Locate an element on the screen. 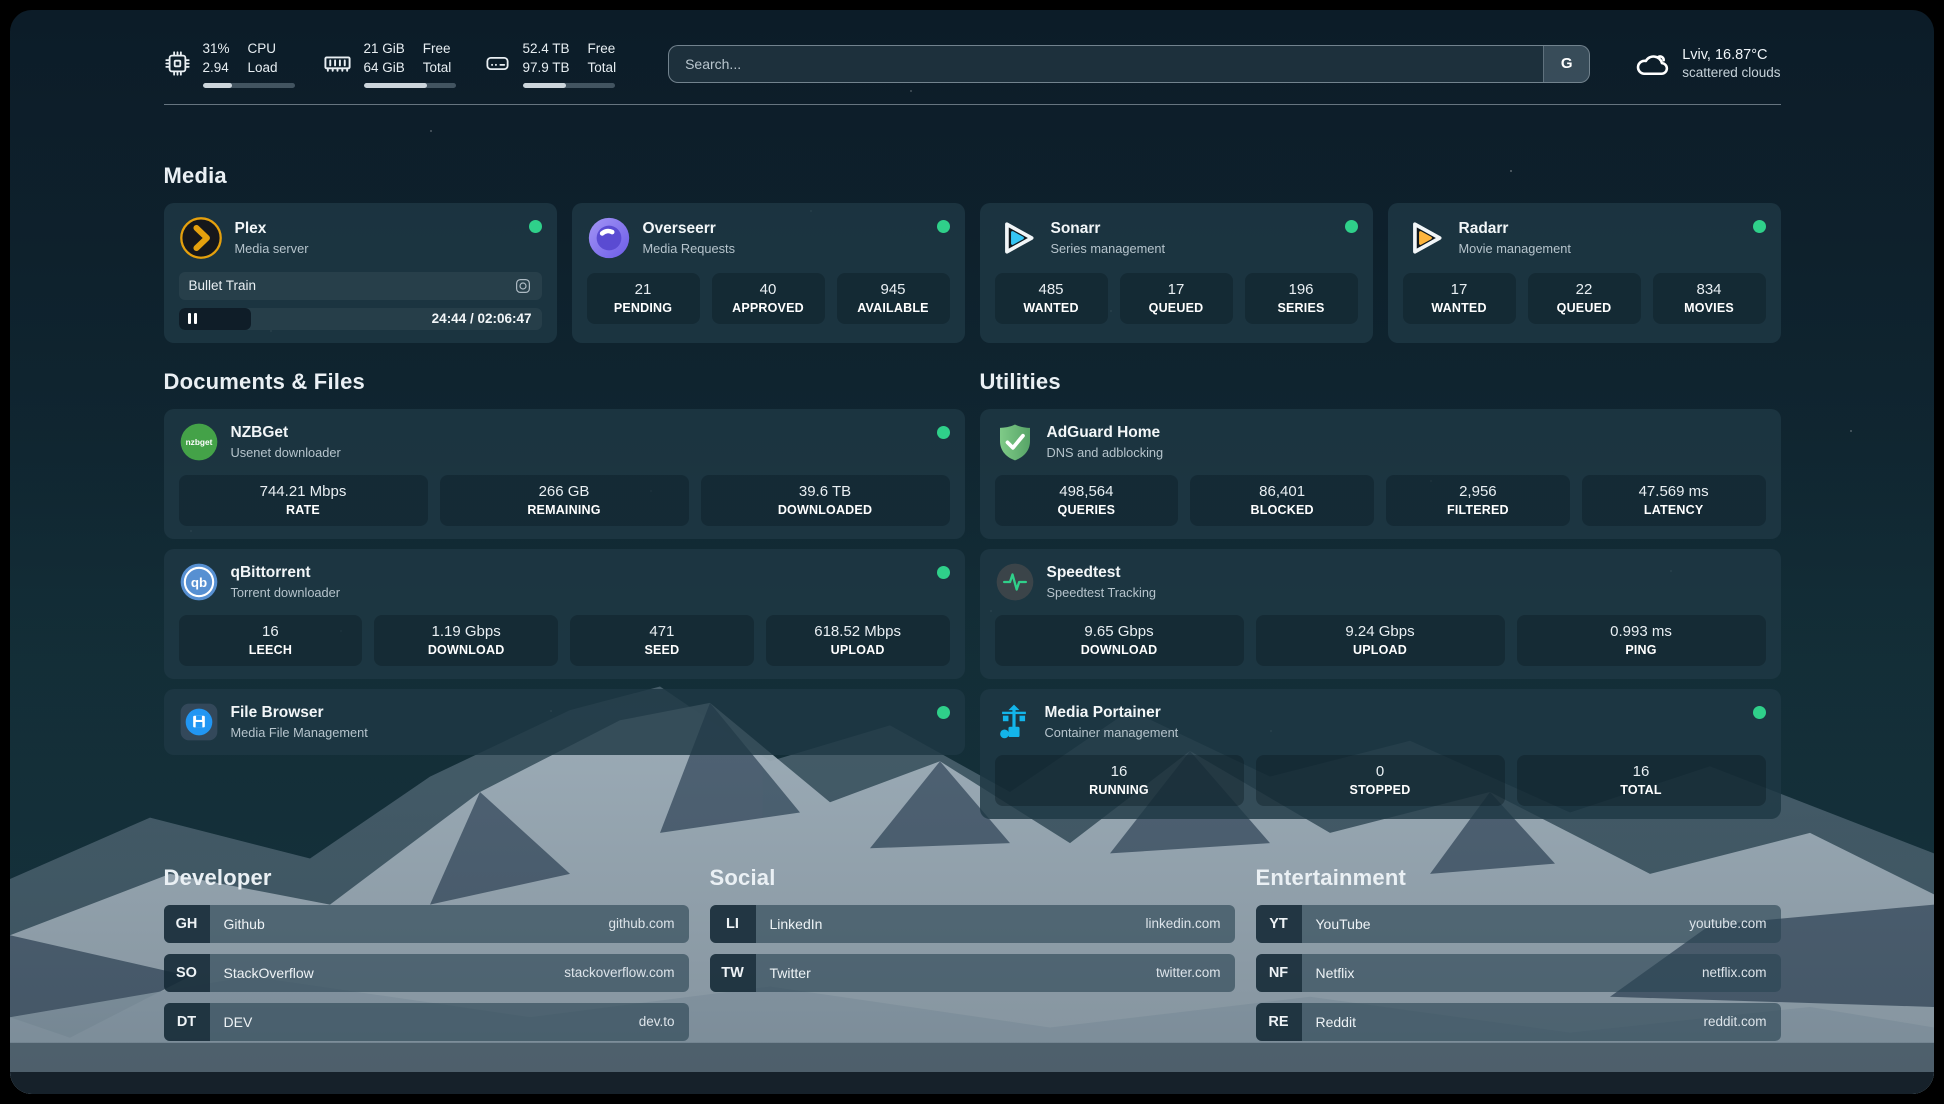  qbittorrent-download-stat: 1.19 Gbps DOWNLOAD is located at coordinates (466, 640).